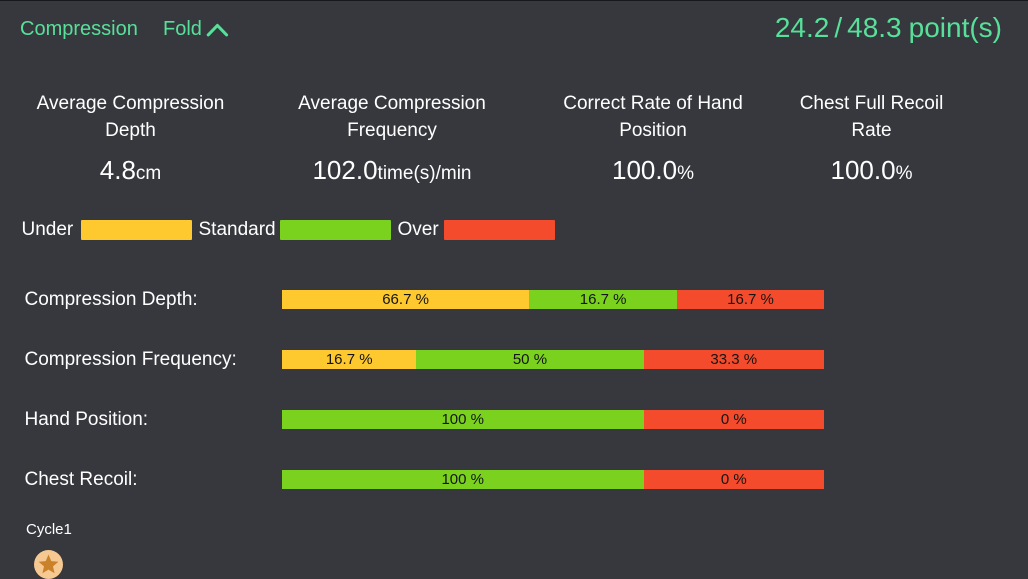  Describe the element at coordinates (653, 117) in the screenshot. I see `stat-label: Correct Rate of Hand Position` at that location.